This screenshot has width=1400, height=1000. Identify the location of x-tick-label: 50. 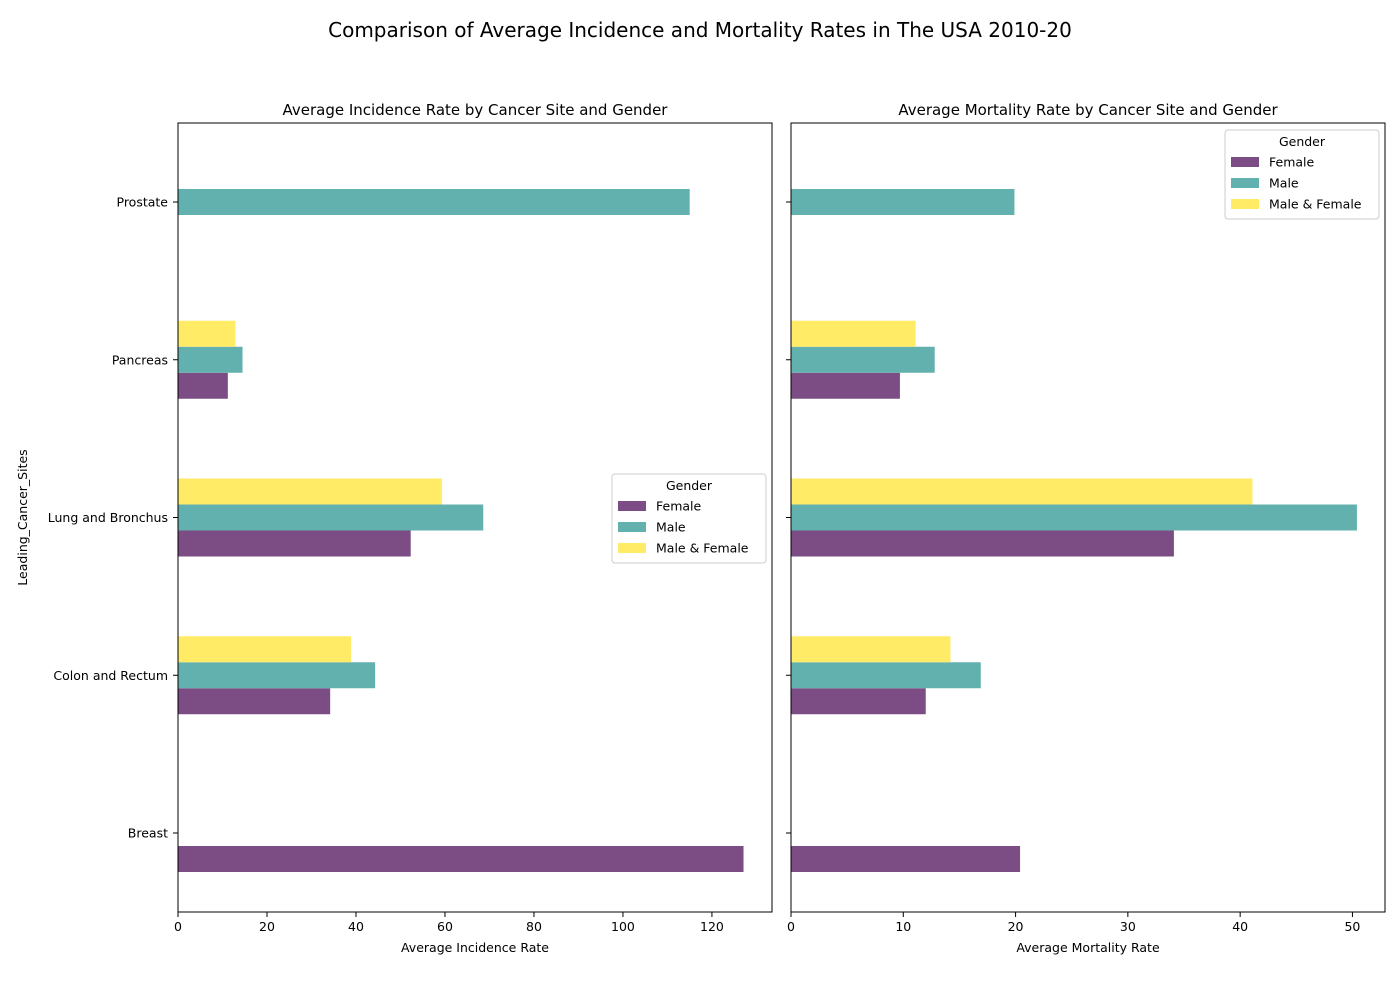
(1352, 926).